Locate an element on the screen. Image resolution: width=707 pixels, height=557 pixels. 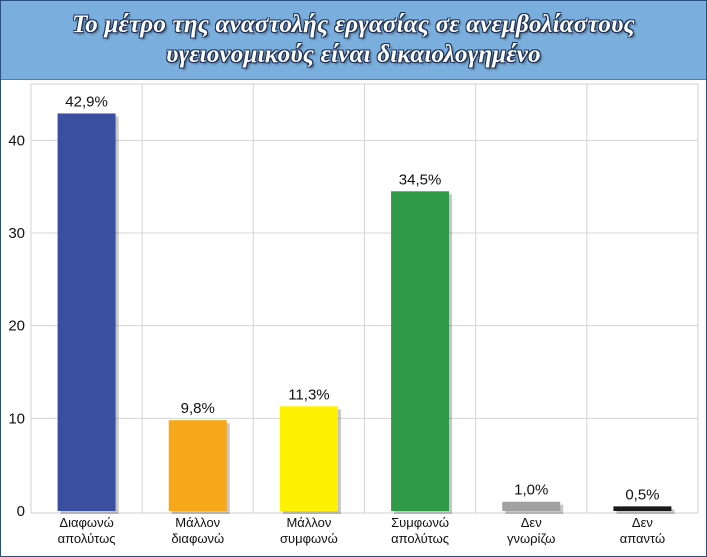
y-tick-label: 30 is located at coordinates (16, 233).